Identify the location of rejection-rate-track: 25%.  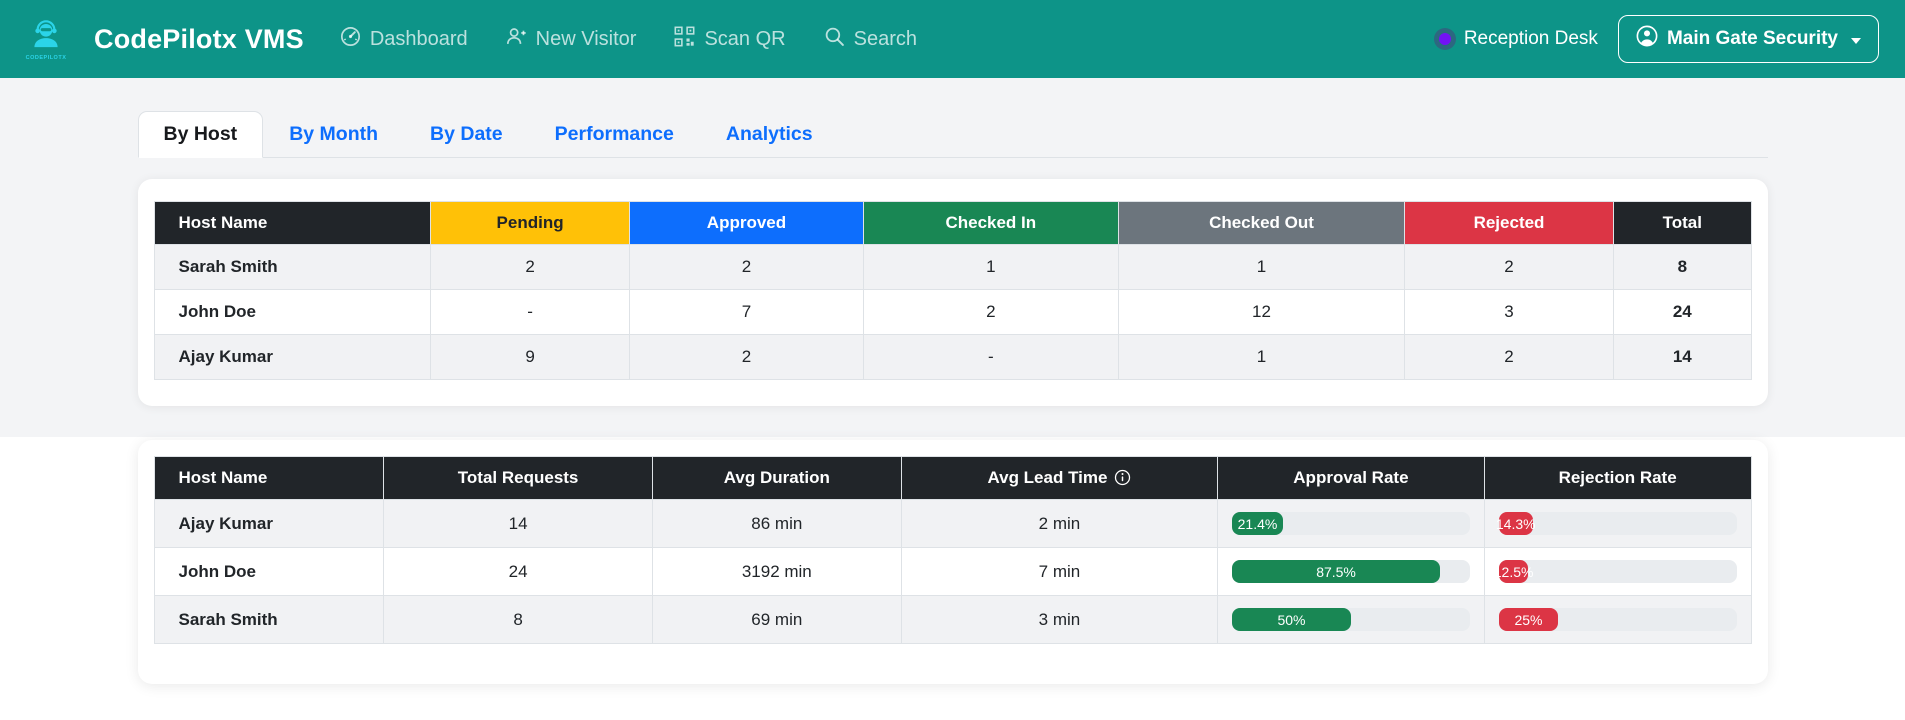
(1617, 619).